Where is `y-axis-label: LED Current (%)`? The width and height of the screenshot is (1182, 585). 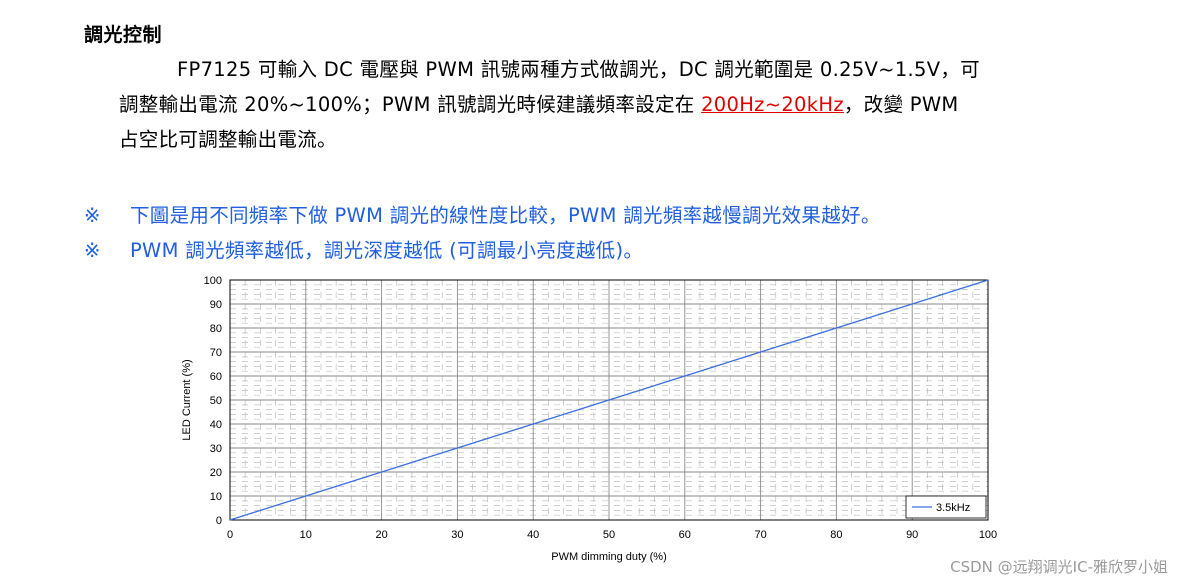
y-axis-label: LED Current (%) is located at coordinates (187, 399).